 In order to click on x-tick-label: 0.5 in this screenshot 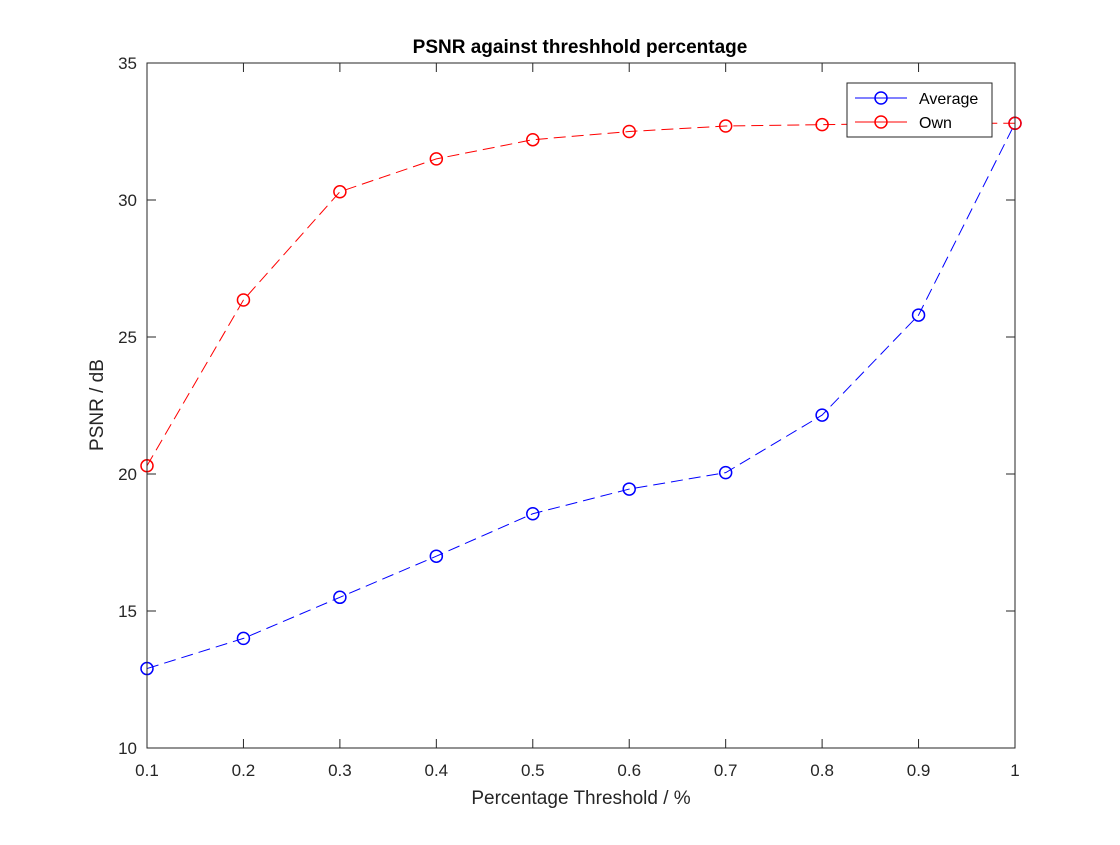, I will do `click(533, 770)`.